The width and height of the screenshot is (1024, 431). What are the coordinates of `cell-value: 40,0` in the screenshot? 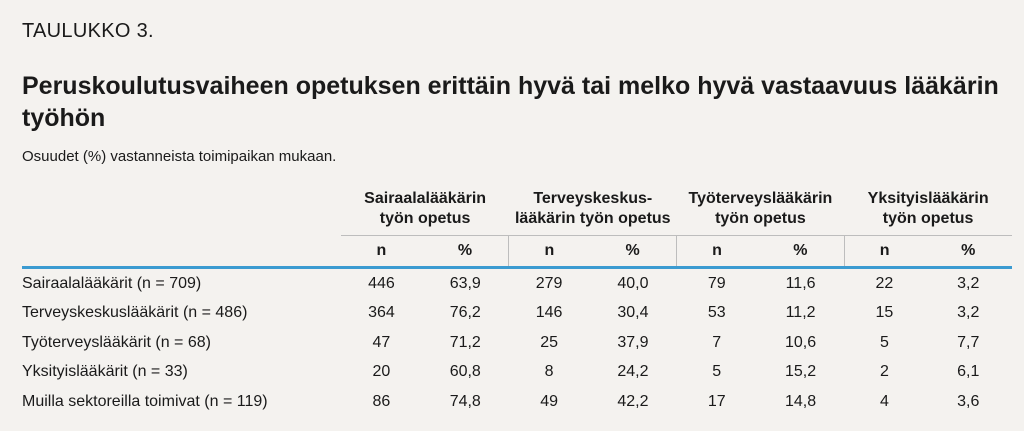 It's located at (633, 283).